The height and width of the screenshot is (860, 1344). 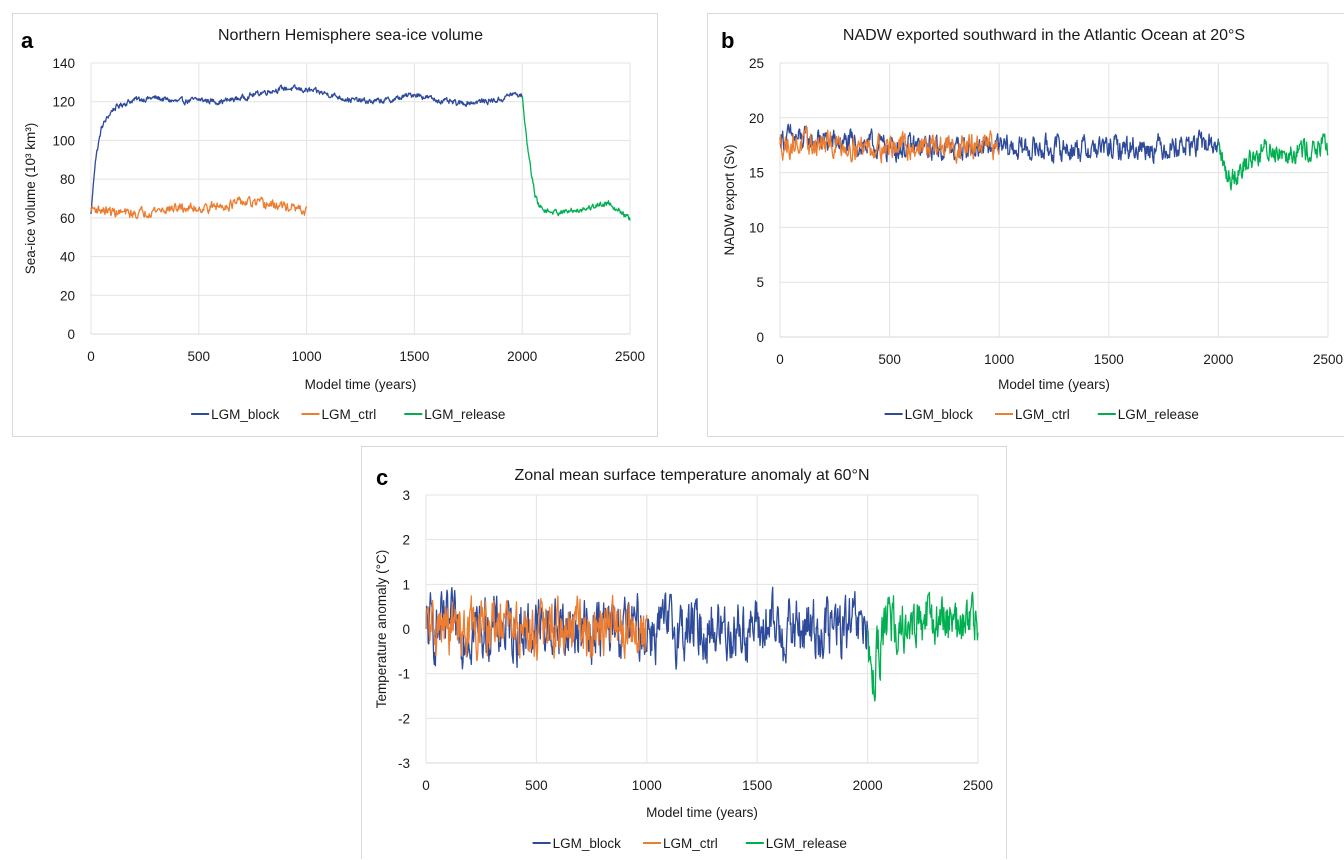 What do you see at coordinates (382, 477) in the screenshot?
I see `panel-letter-c: c` at bounding box center [382, 477].